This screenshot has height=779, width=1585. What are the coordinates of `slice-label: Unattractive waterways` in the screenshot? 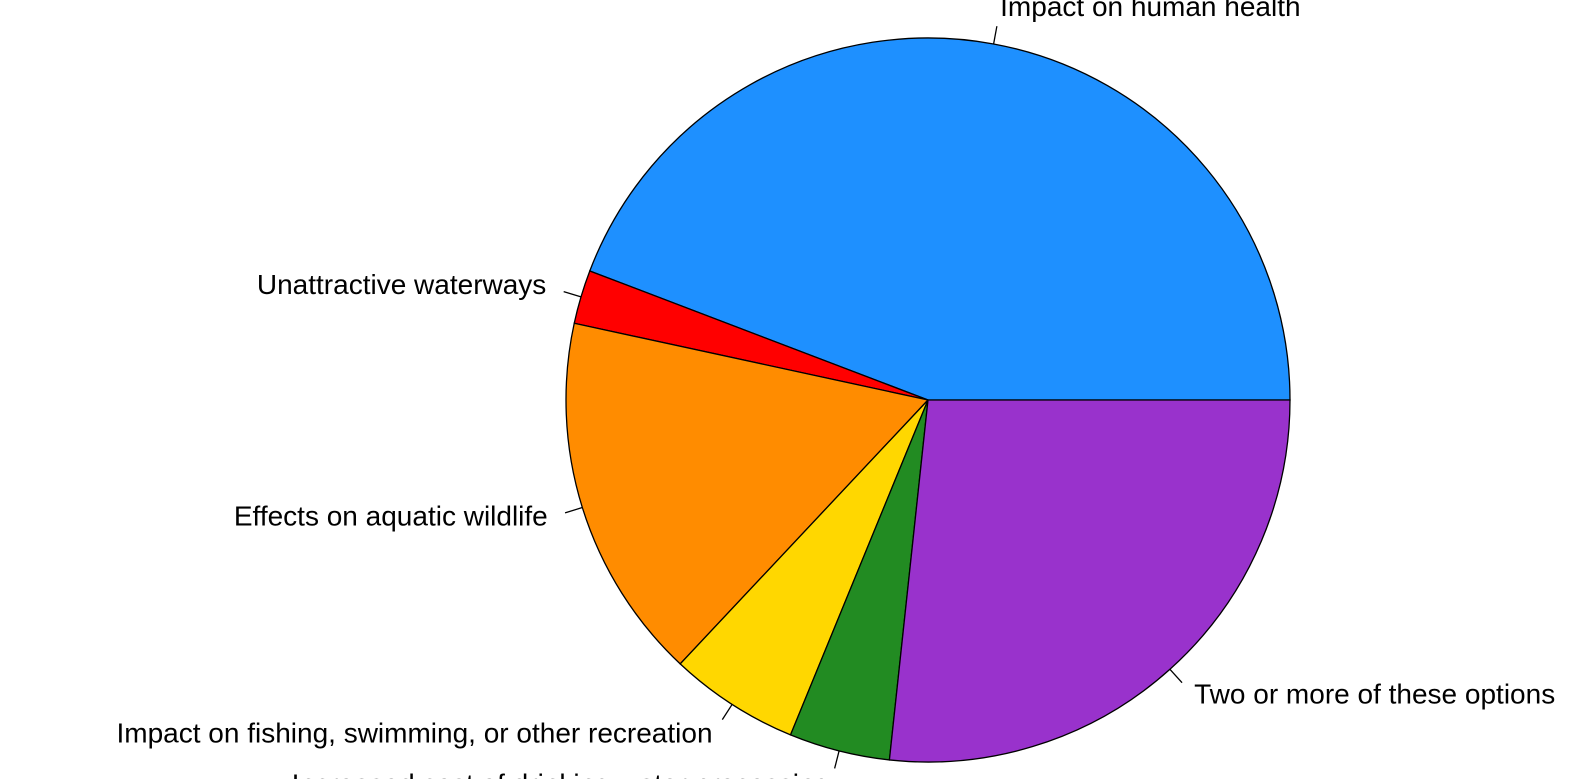 It's located at (401, 284).